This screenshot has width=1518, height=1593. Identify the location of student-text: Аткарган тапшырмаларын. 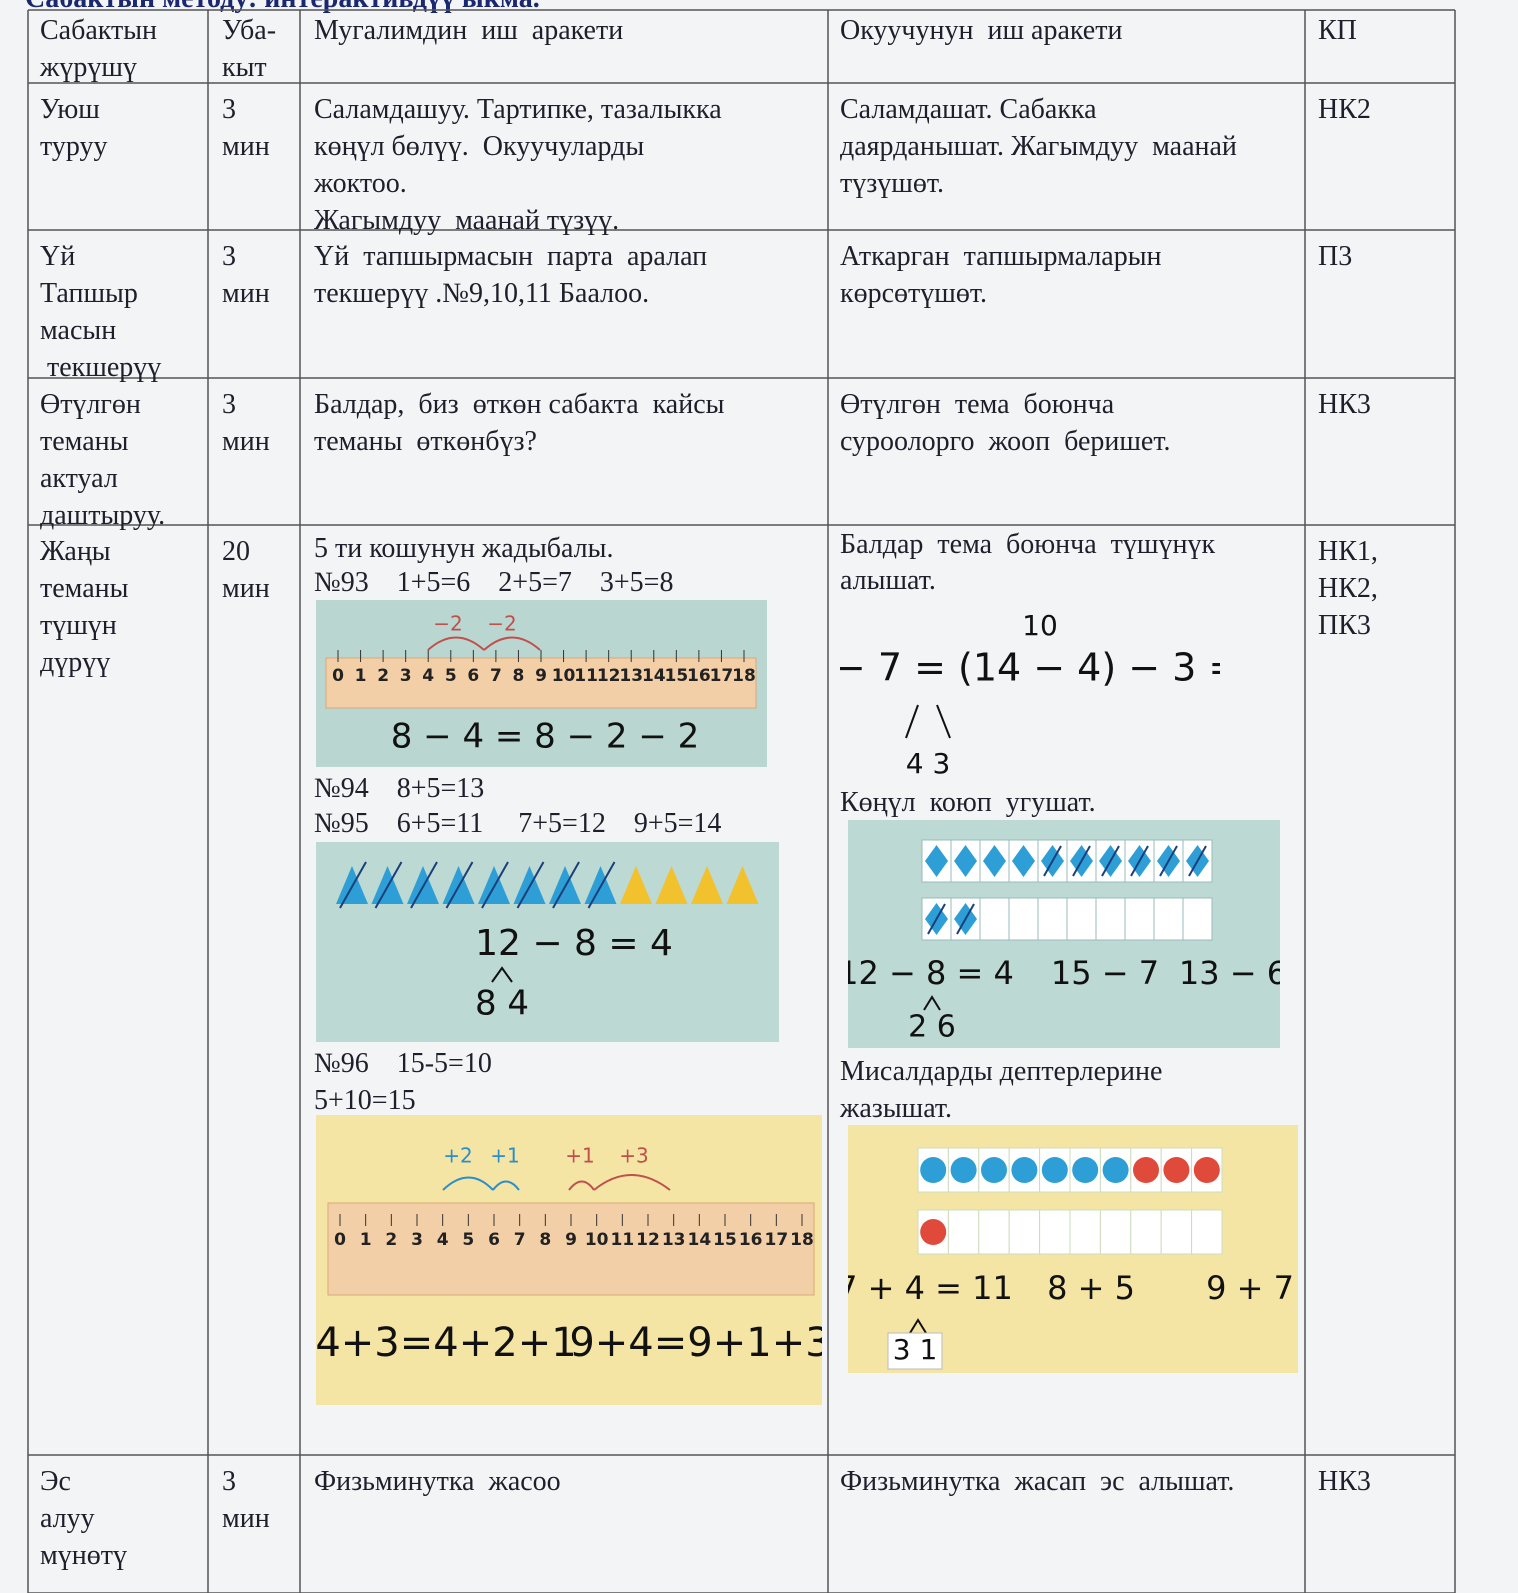
(1001, 256).